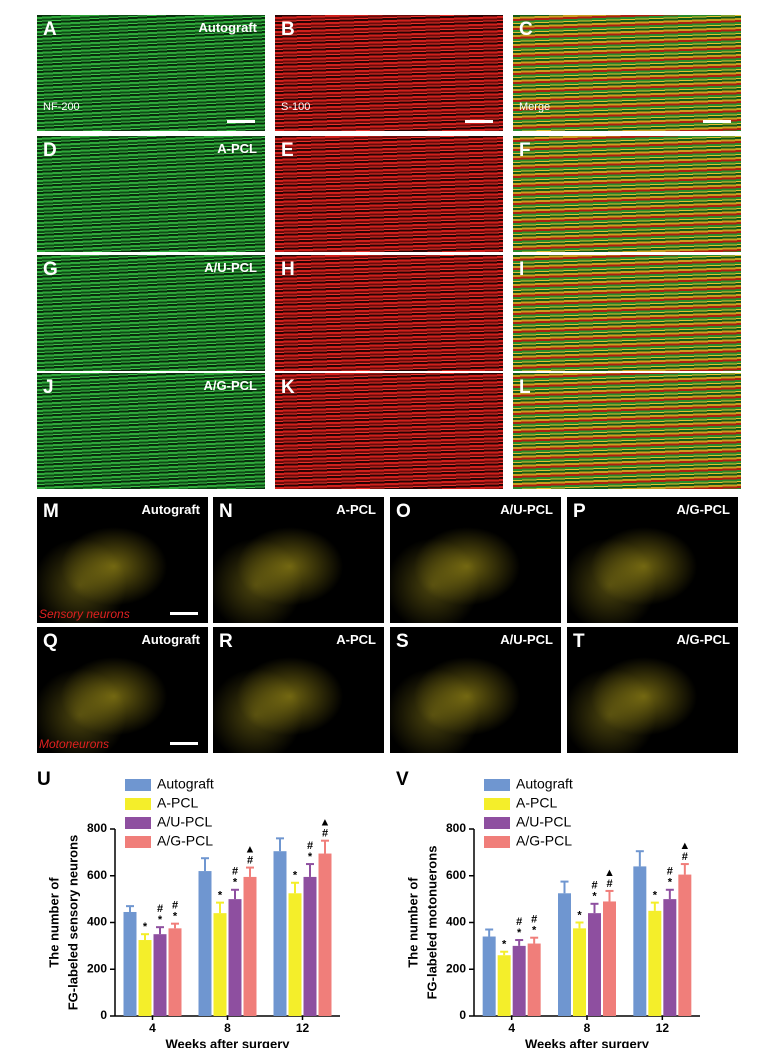 This screenshot has width=771, height=1048. I want to click on image-panel: P A/G-PCL, so click(652, 560).